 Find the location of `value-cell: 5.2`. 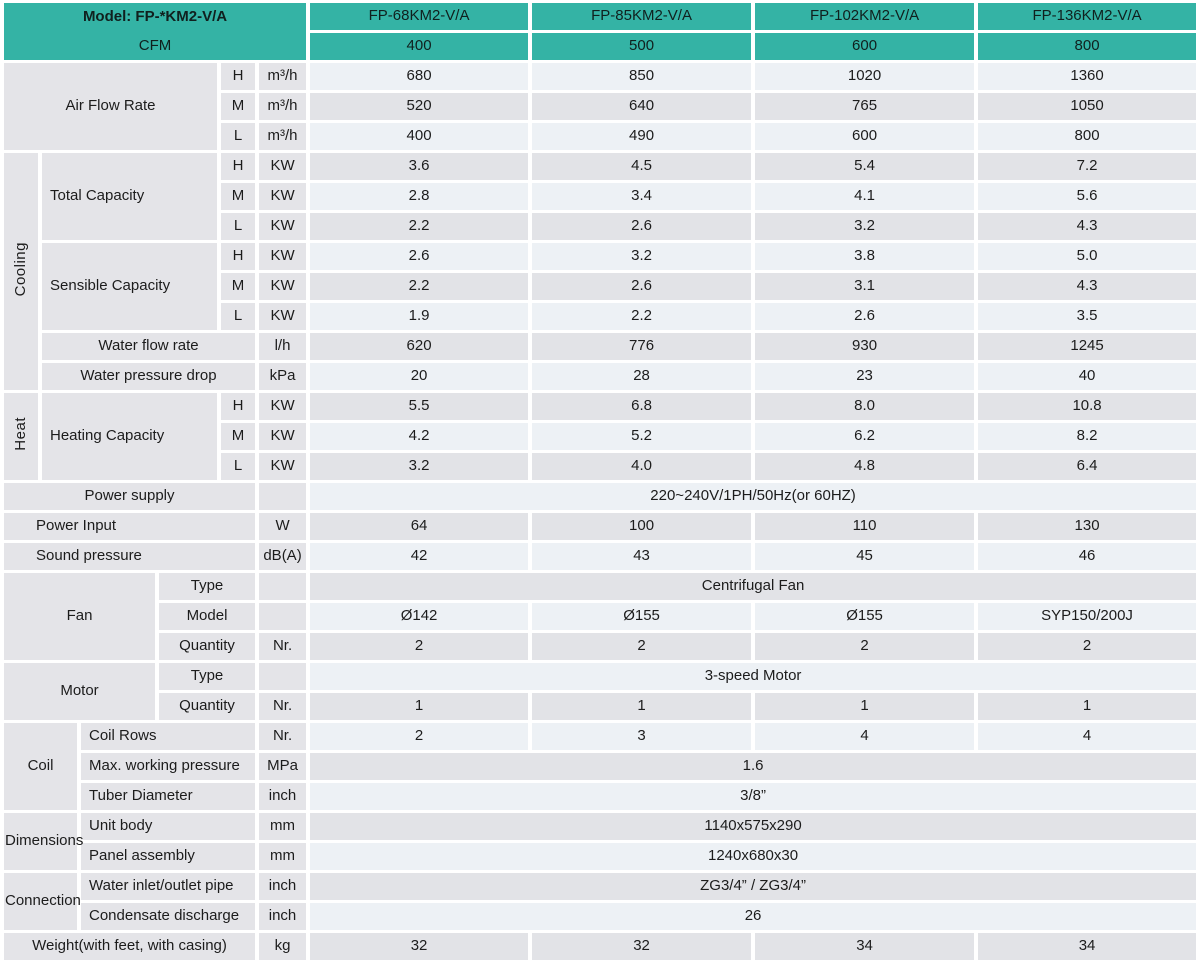

value-cell: 5.2 is located at coordinates (642, 436).